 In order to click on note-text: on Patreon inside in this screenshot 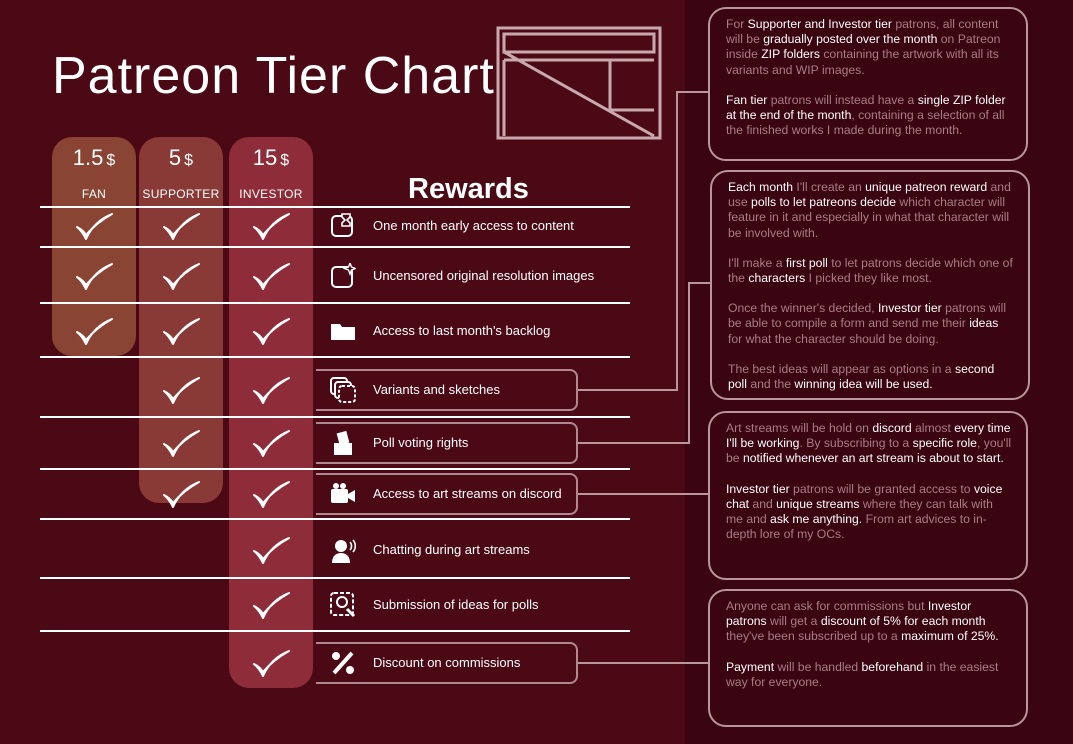, I will do `click(863, 47)`.